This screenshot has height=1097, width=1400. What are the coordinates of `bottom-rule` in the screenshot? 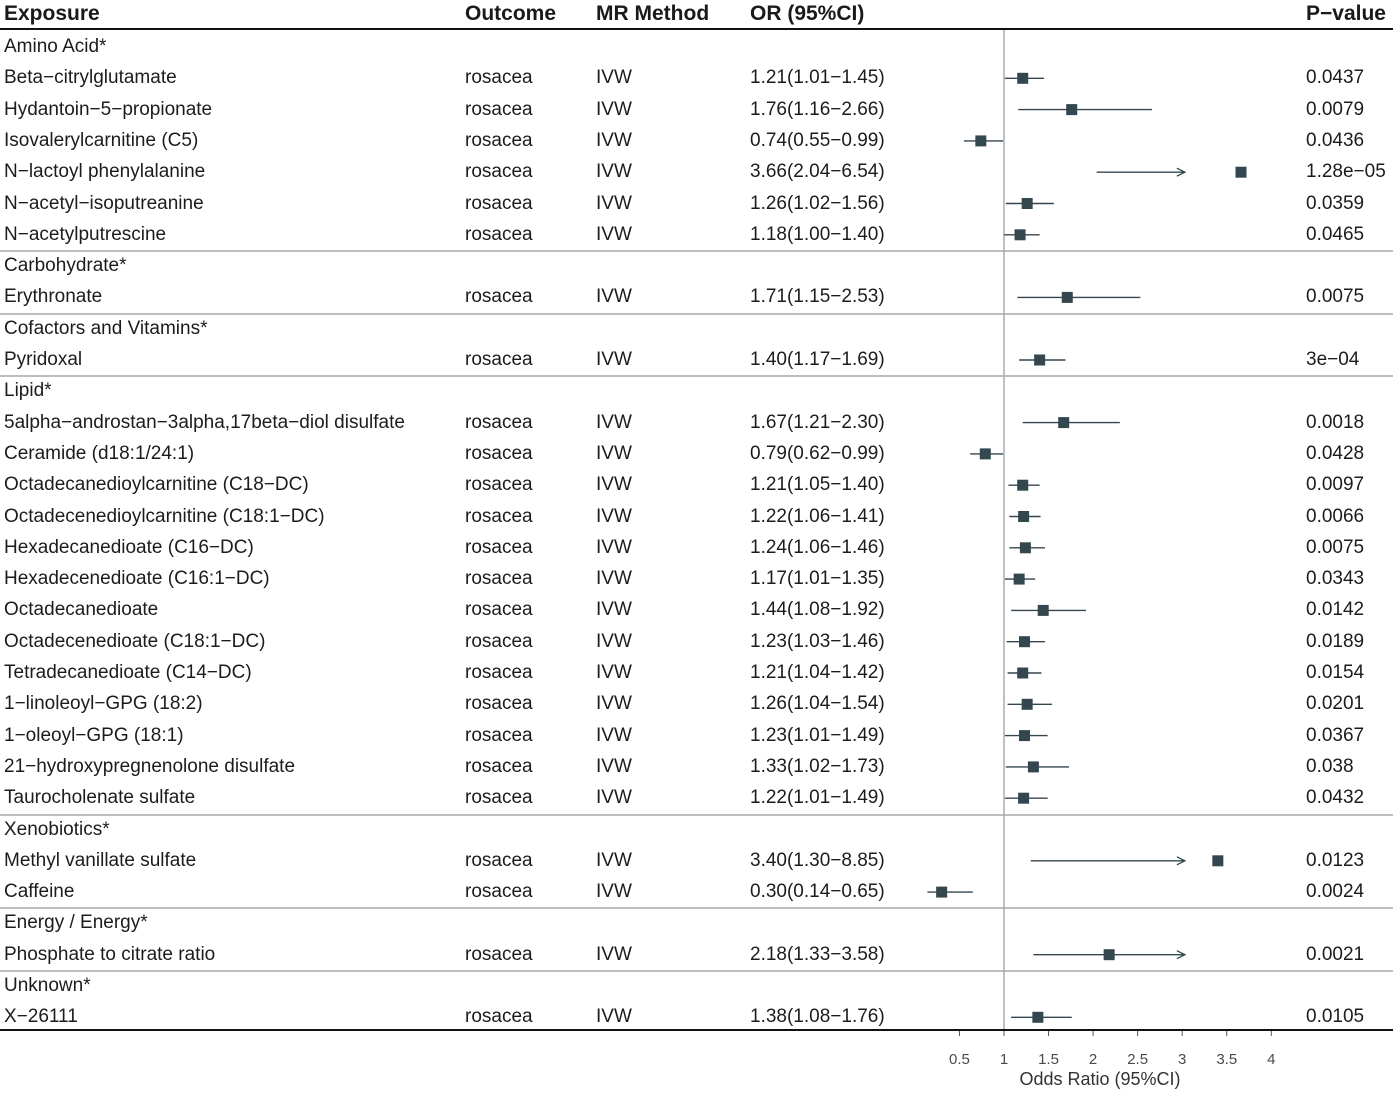 It's located at (696, 1030).